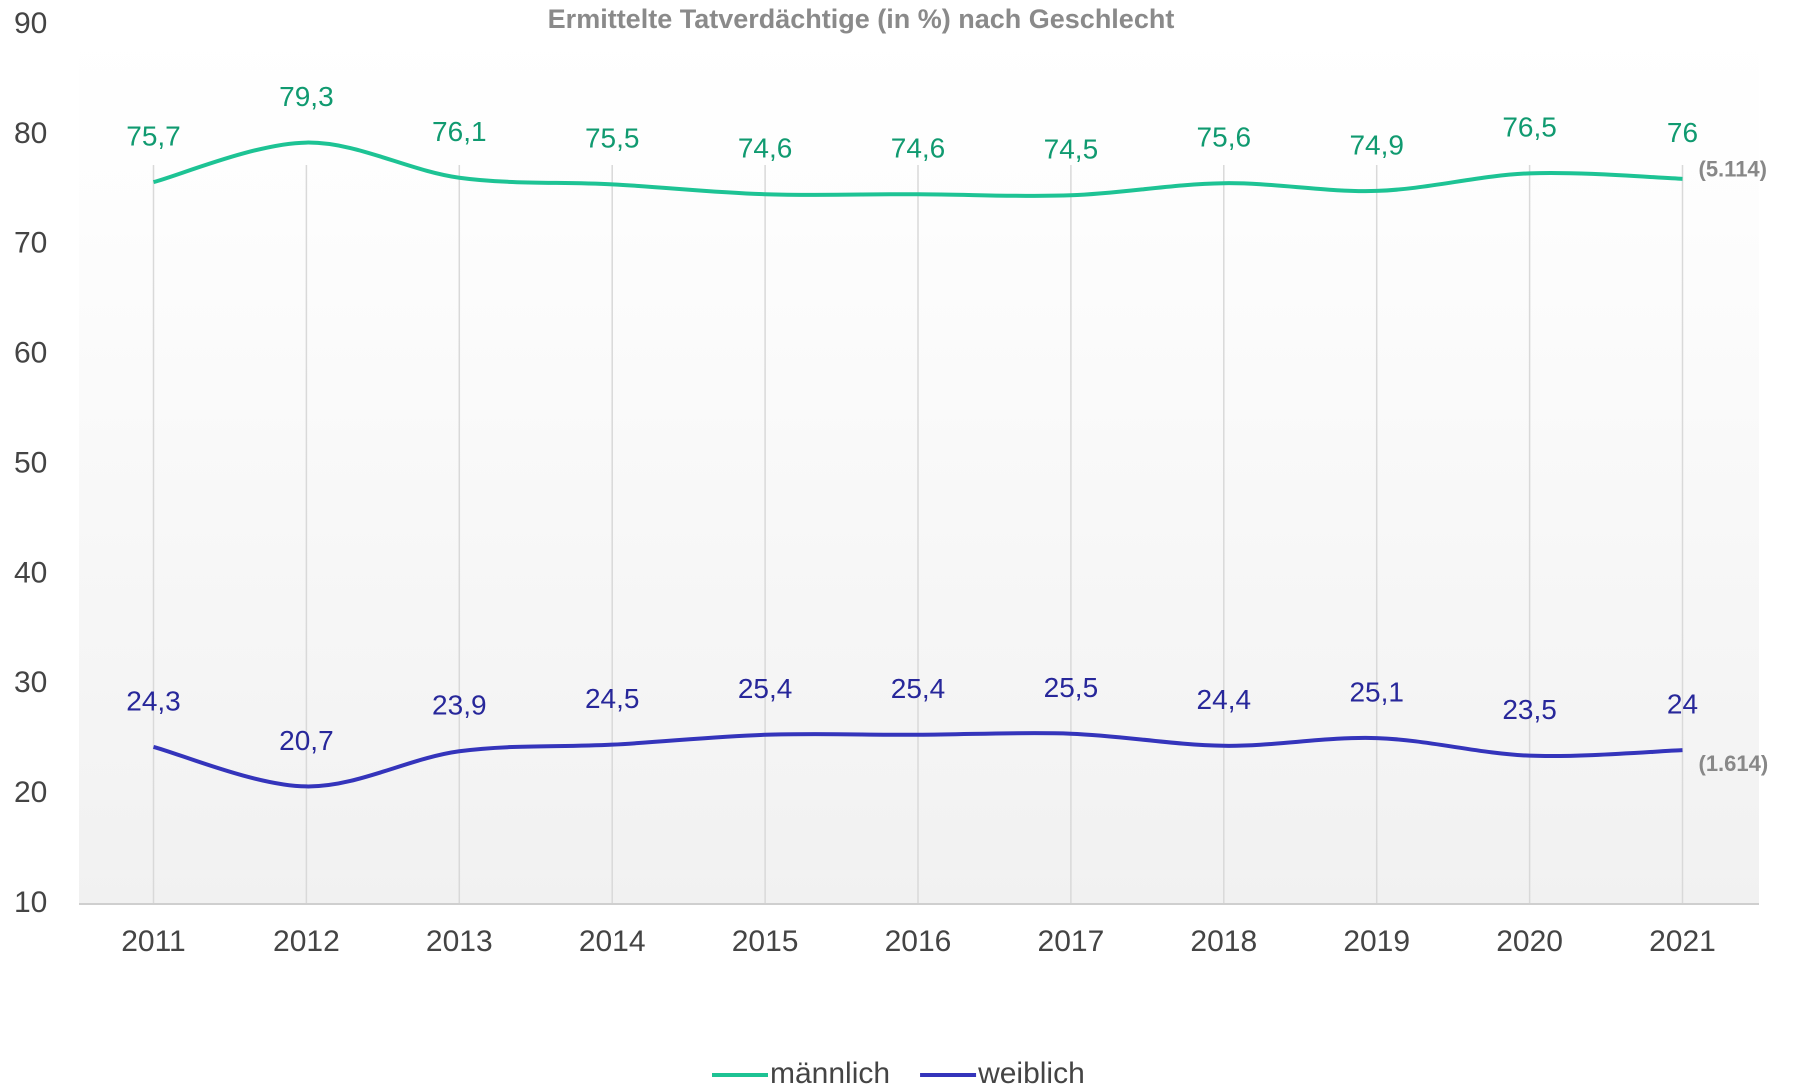 The image size is (1801, 1086). What do you see at coordinates (1682, 132) in the screenshot?
I see `data-label: 76` at bounding box center [1682, 132].